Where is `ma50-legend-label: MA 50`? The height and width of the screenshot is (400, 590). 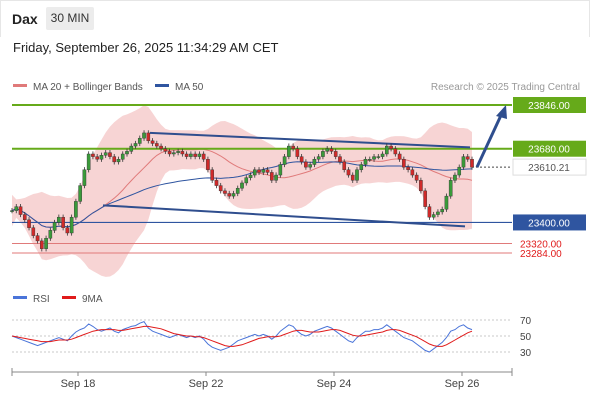
ma50-legend-label: MA 50 is located at coordinates (189, 87).